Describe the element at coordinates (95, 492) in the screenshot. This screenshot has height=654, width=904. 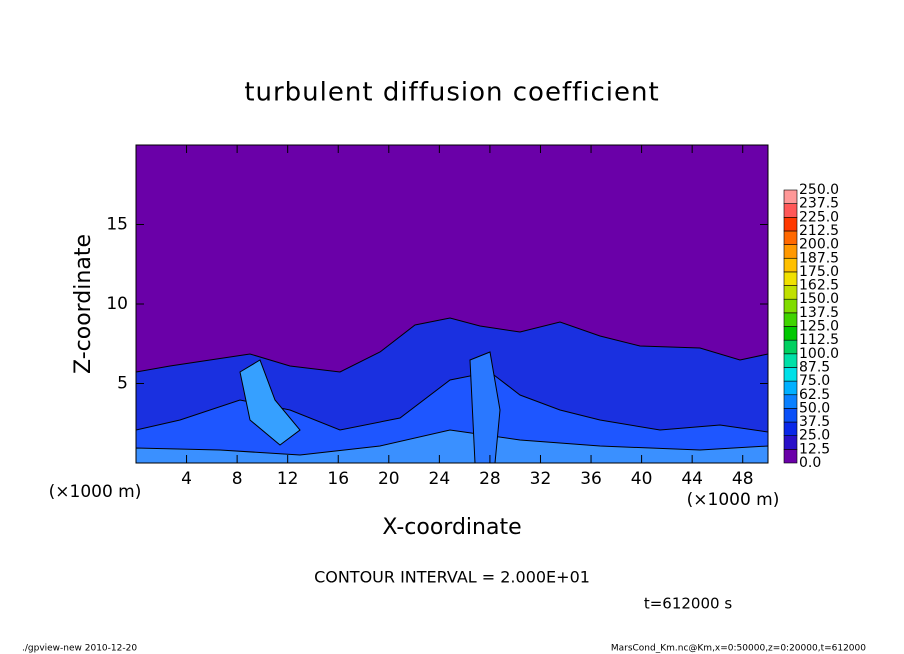
I see `x-unit-left: (×1000 m)` at that location.